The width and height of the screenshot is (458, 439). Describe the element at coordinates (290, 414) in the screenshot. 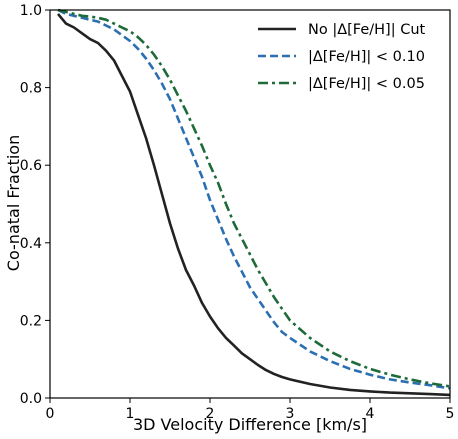

I see `x-tick-label: 3` at that location.